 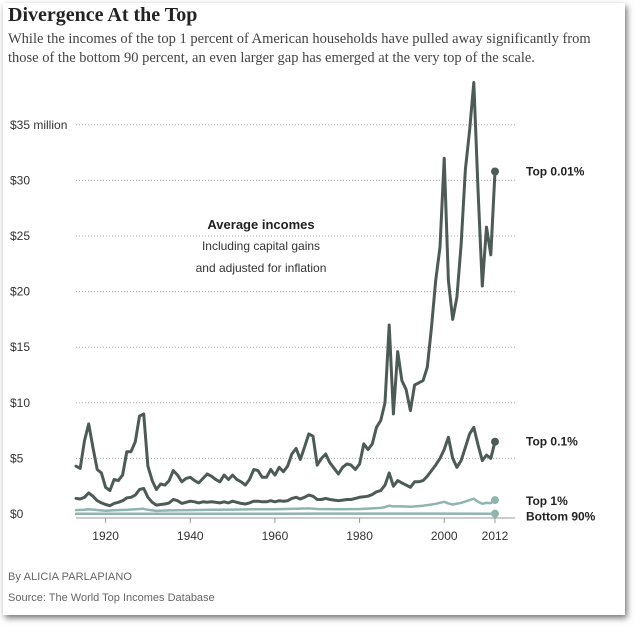 I want to click on y-tick-label: $35 million, so click(x=38, y=125).